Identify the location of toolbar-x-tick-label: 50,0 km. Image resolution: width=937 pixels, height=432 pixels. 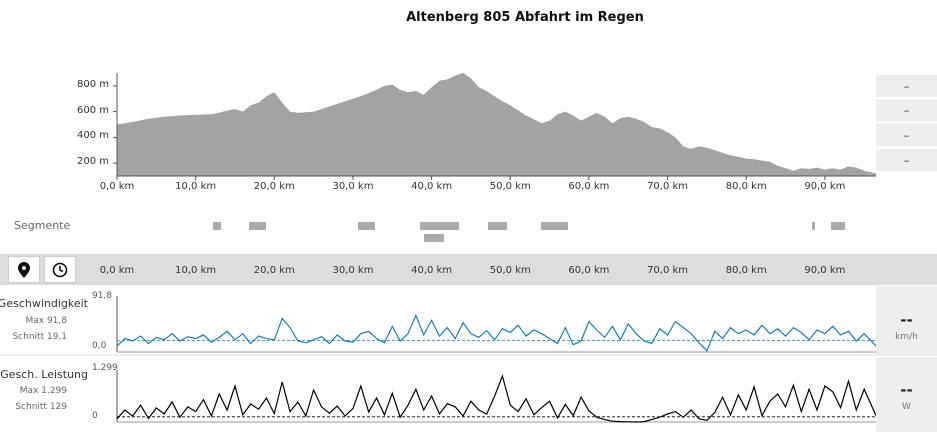
(510, 270).